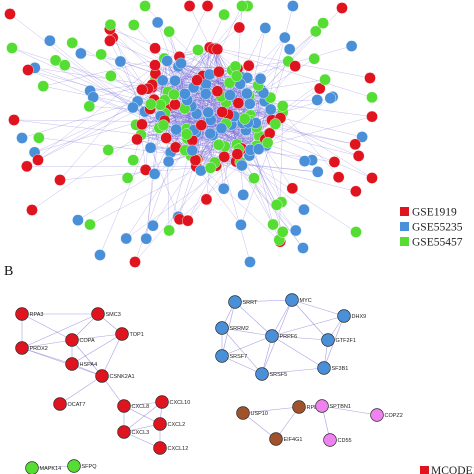 The width and height of the screenshot is (474, 474). Describe the element at coordinates (345, 441) in the screenshot. I see `gene-label-cd55: CD55` at that location.